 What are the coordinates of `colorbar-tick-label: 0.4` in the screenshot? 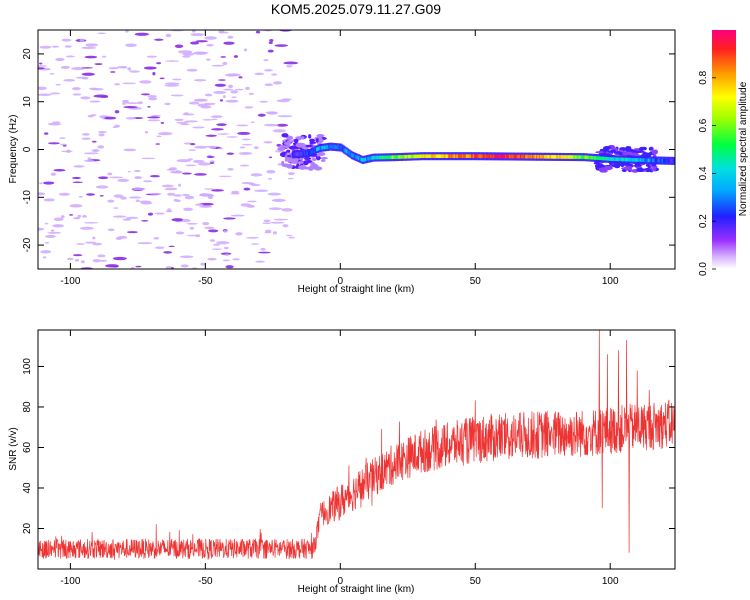 It's located at (703, 173).